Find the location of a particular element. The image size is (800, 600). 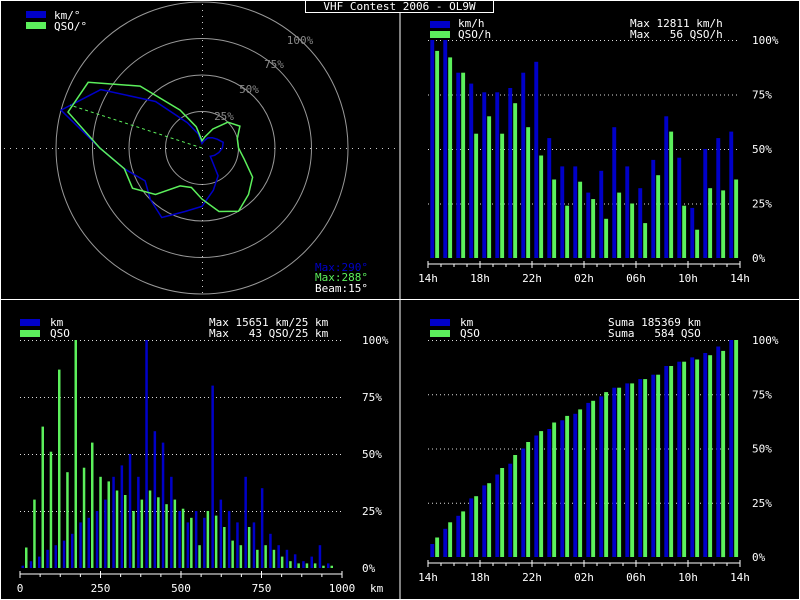

x-tick-label: 06h is located at coordinates (636, 577).